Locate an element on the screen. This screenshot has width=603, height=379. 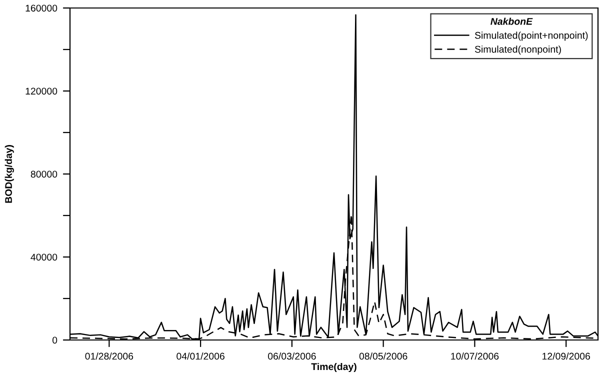
x-axis-title: Time(day) is located at coordinates (333, 367).